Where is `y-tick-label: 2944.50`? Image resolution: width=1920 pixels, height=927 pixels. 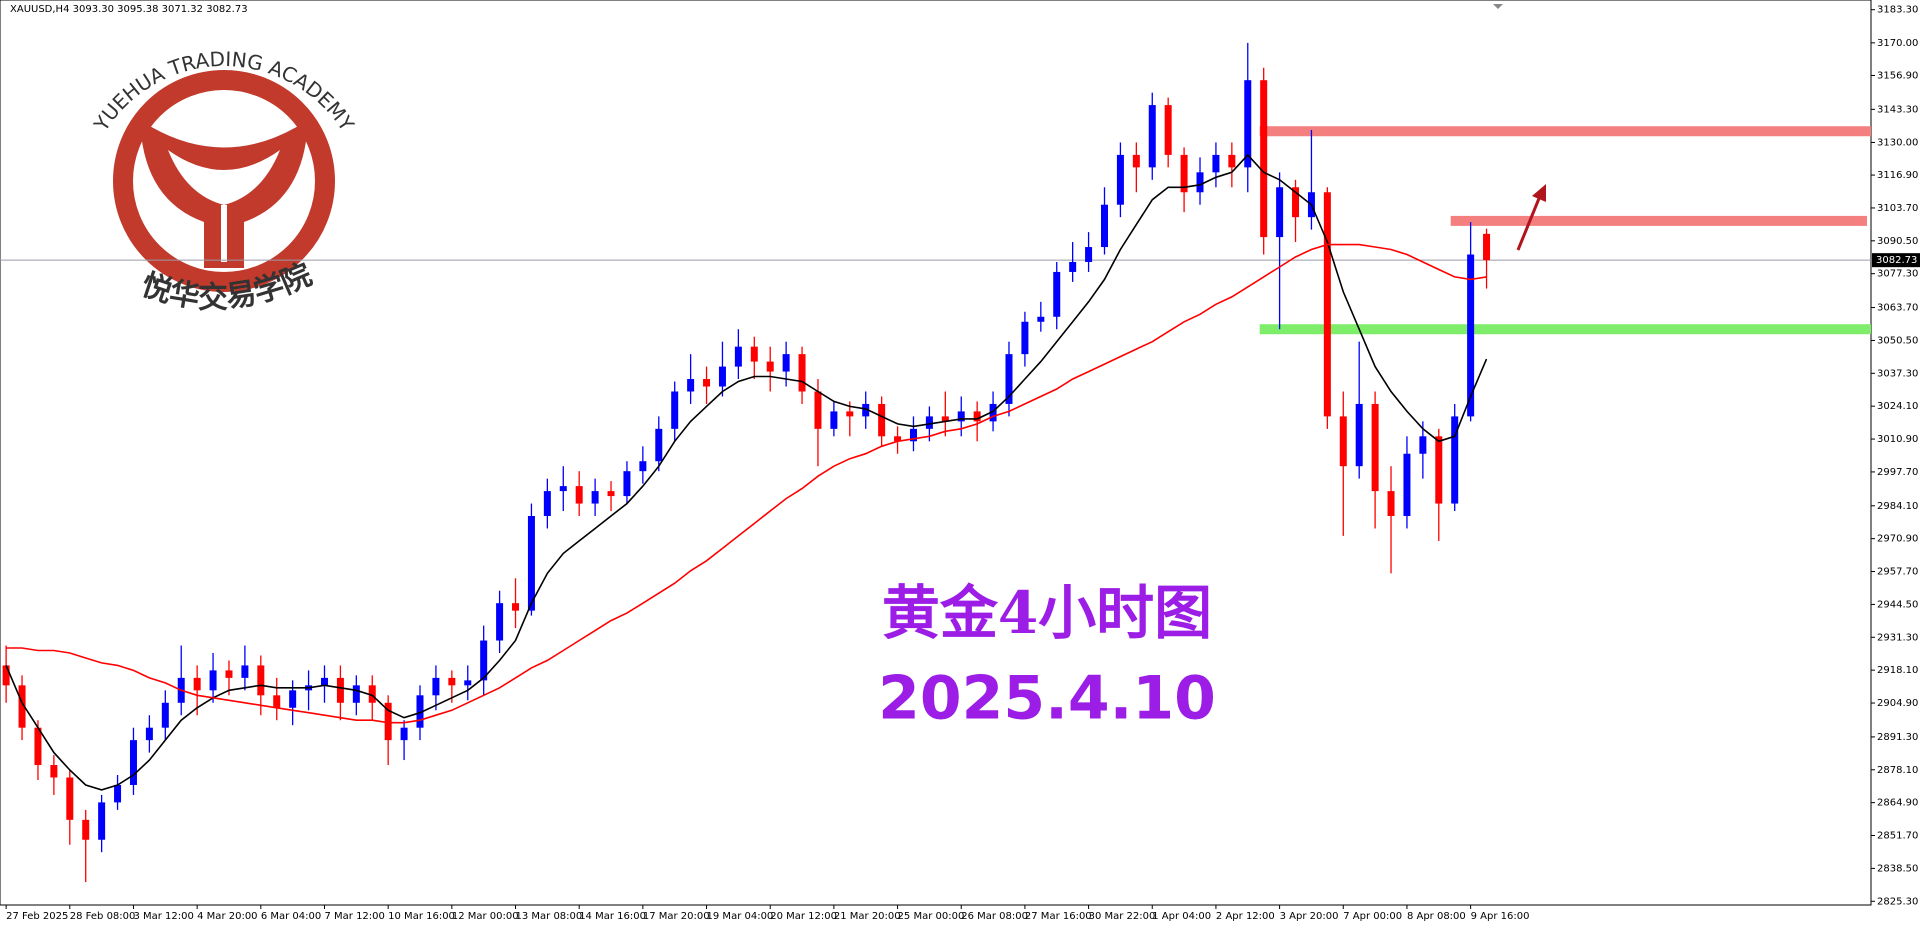 y-tick-label: 2944.50 is located at coordinates (1897, 604).